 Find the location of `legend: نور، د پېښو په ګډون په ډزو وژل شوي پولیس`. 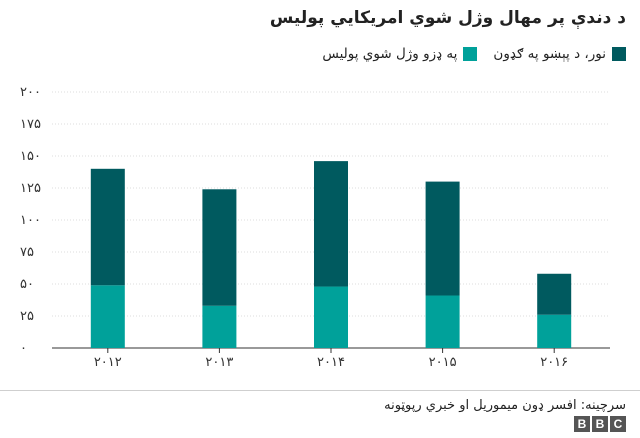

legend: نور، د پېښو په ګډون په ډزو وژل شوي پولیس is located at coordinates (474, 54).